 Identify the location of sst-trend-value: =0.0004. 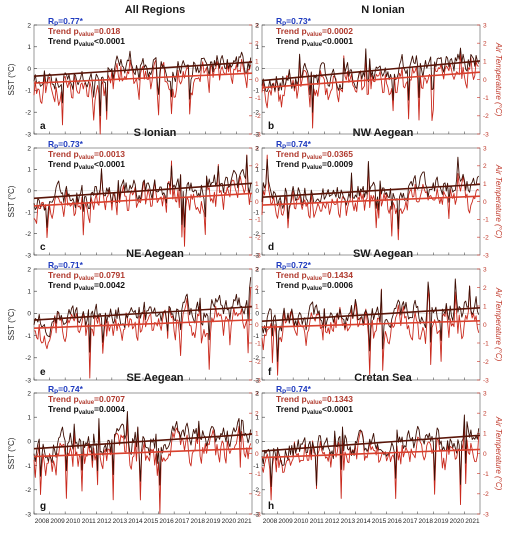
(109, 409).